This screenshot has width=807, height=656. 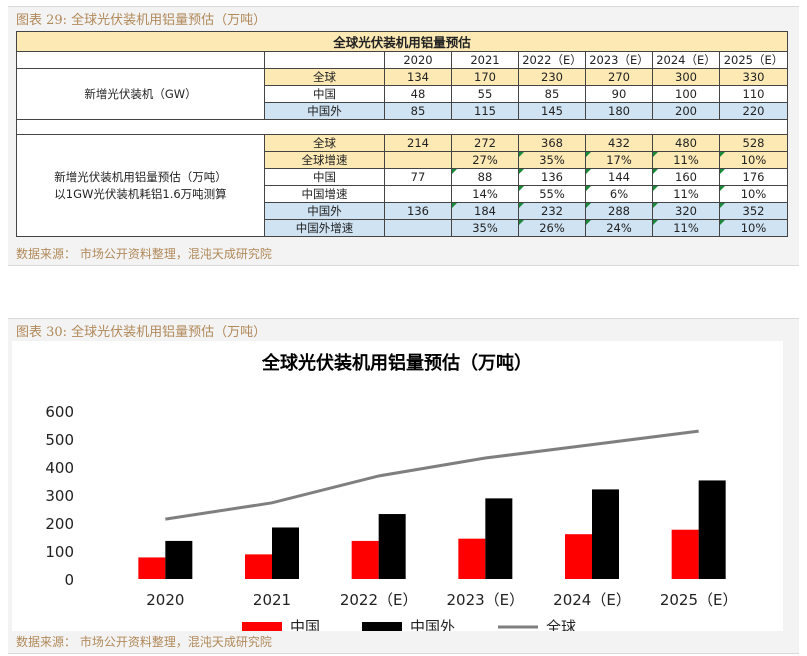 What do you see at coordinates (59, 496) in the screenshot?
I see `y-tick-label: 300` at bounding box center [59, 496].